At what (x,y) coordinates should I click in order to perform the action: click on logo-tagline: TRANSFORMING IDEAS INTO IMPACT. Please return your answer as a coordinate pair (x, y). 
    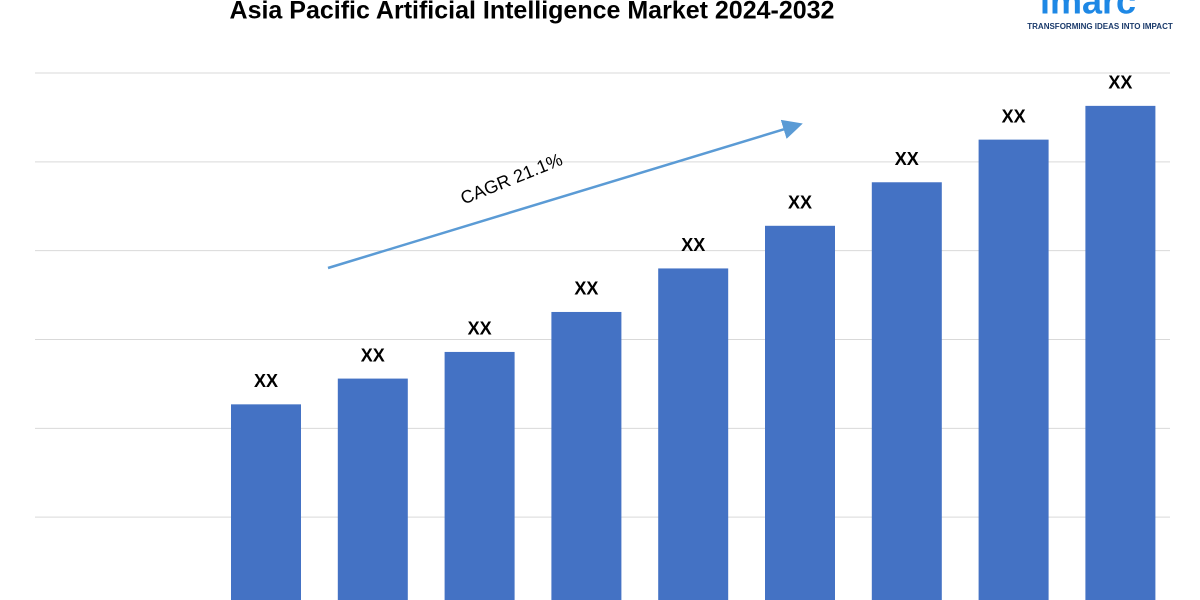
    Looking at the image, I should click on (1100, 26).